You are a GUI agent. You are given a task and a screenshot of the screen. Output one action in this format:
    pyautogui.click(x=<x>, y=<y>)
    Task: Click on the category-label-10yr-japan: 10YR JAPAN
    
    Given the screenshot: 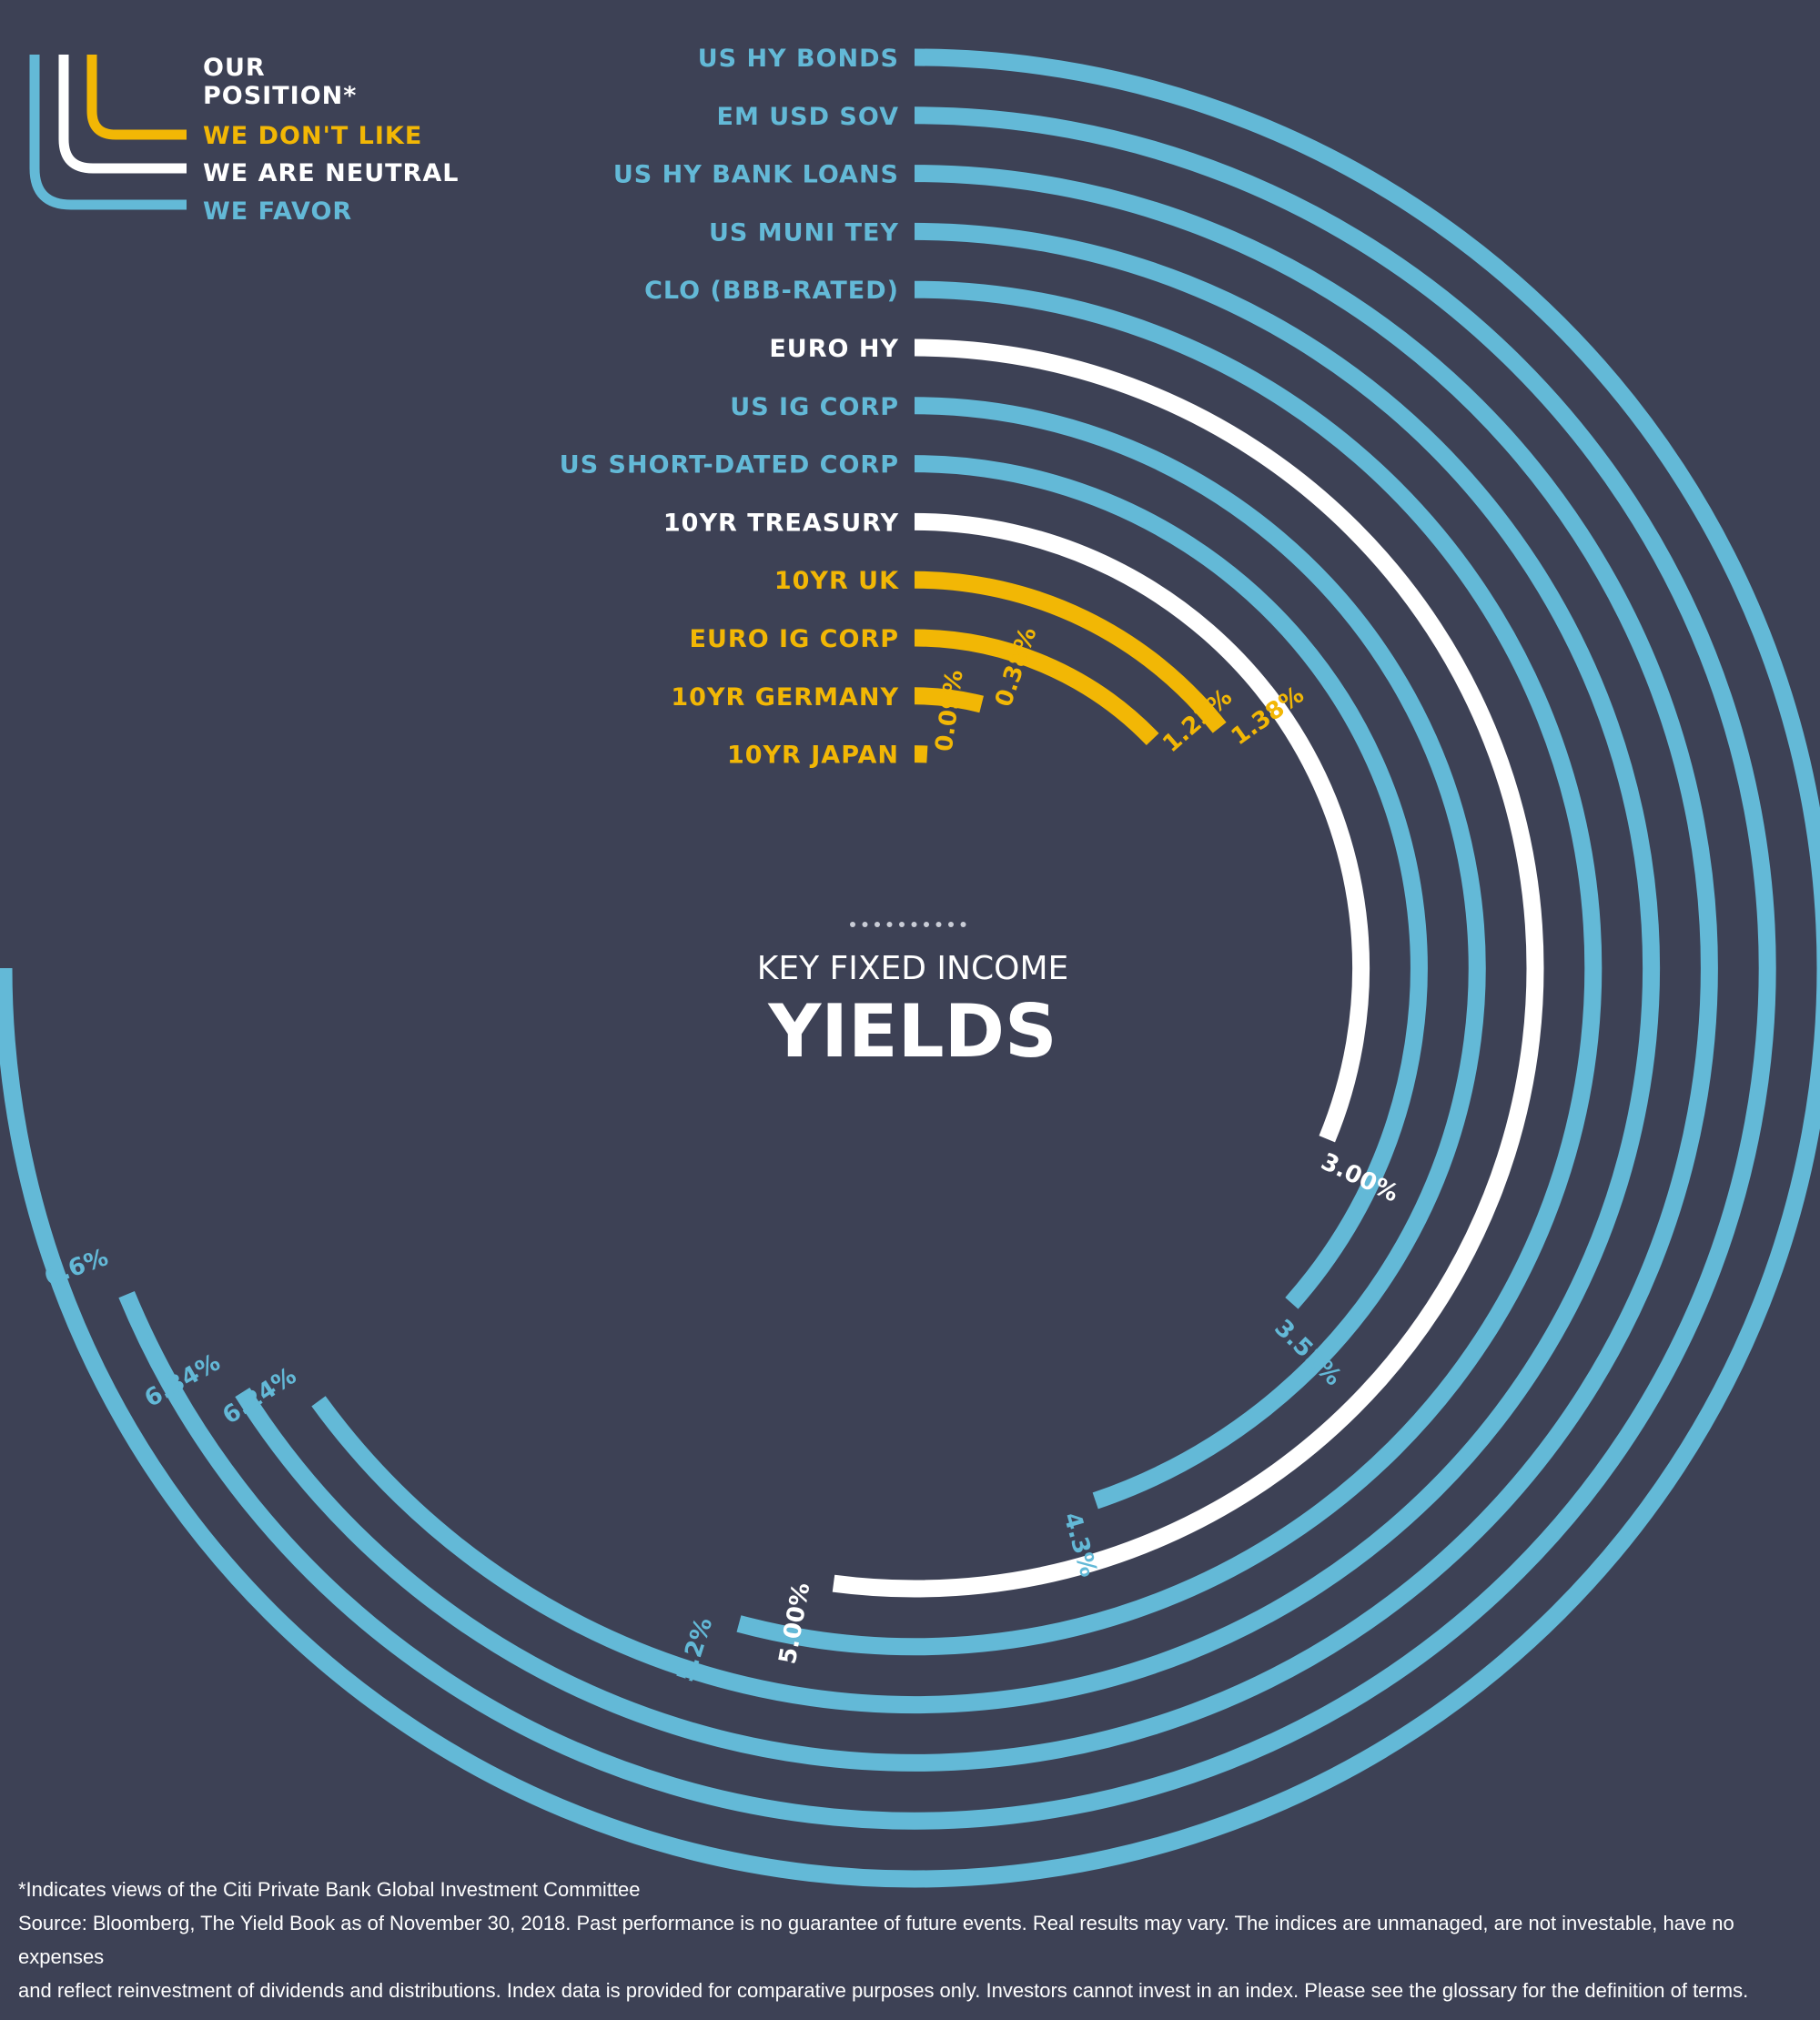 What is the action you would take?
    pyautogui.click(x=813, y=756)
    